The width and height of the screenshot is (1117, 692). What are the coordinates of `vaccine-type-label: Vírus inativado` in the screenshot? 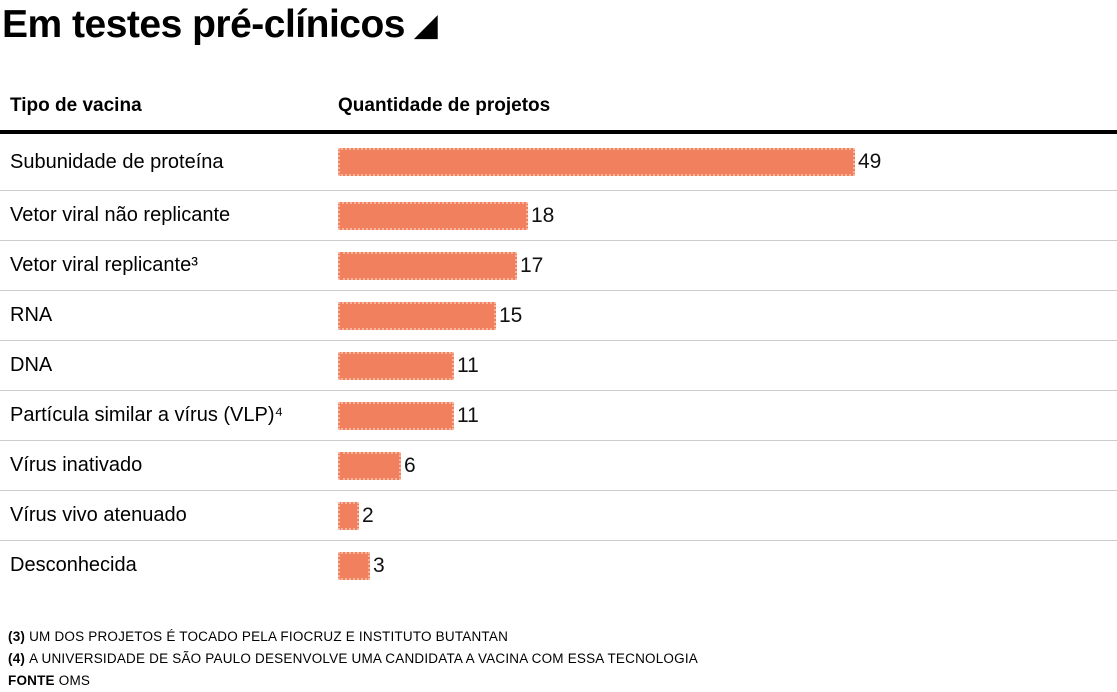 It's located at (76, 465).